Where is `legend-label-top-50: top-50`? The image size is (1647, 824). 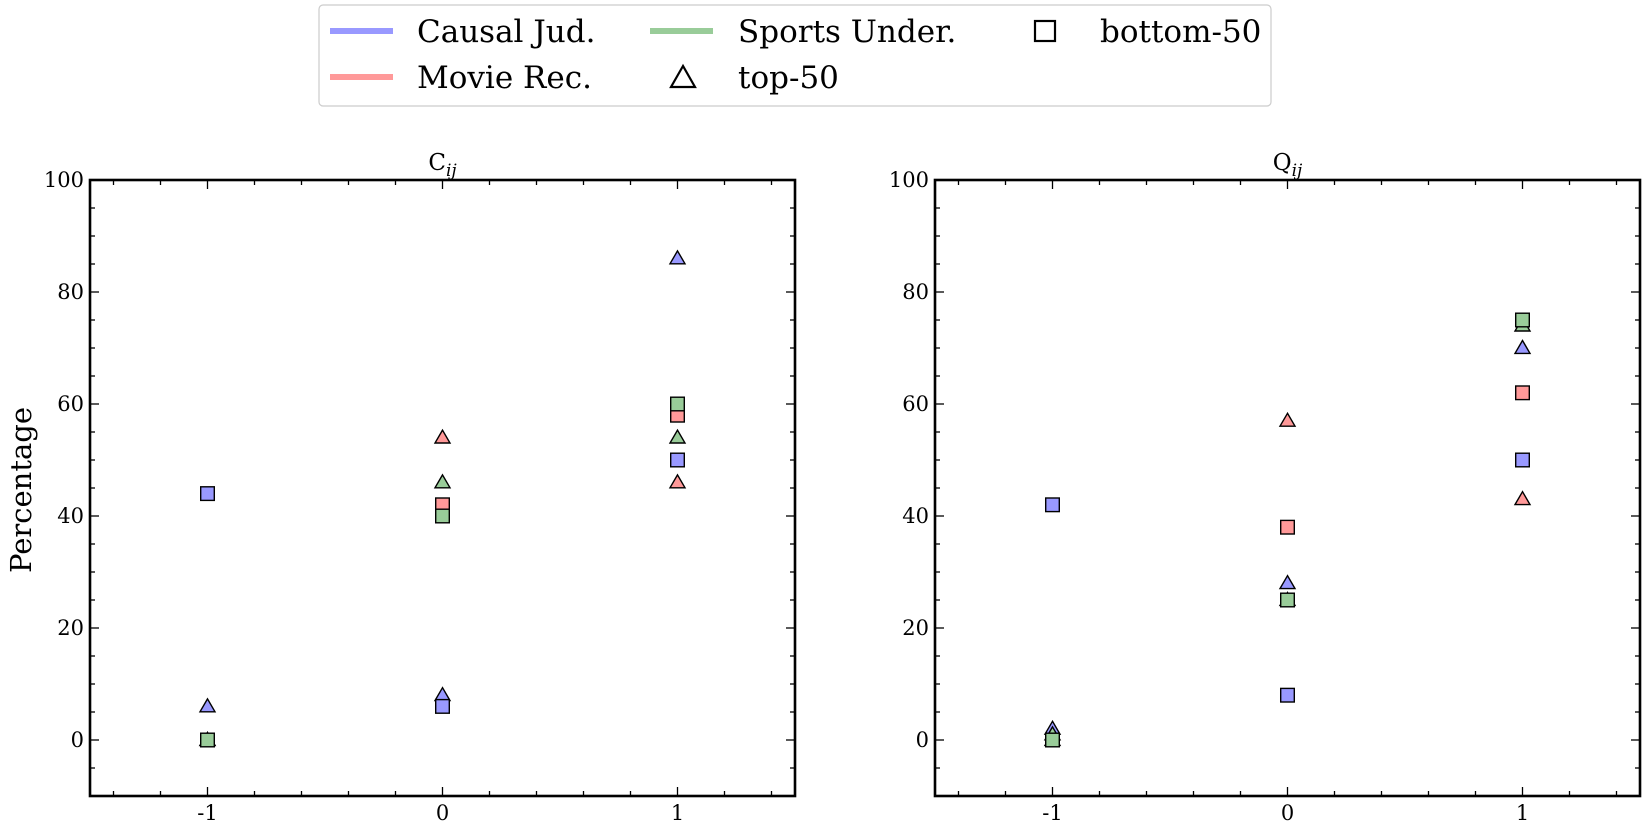 legend-label-top-50: top-50 is located at coordinates (788, 78).